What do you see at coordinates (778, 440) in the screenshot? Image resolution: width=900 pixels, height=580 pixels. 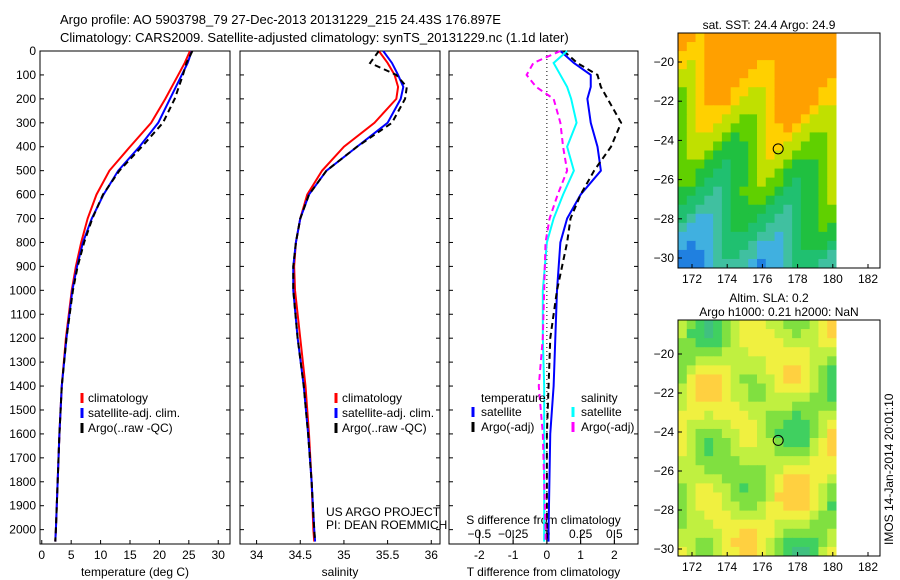 I see `argo-location-marker` at bounding box center [778, 440].